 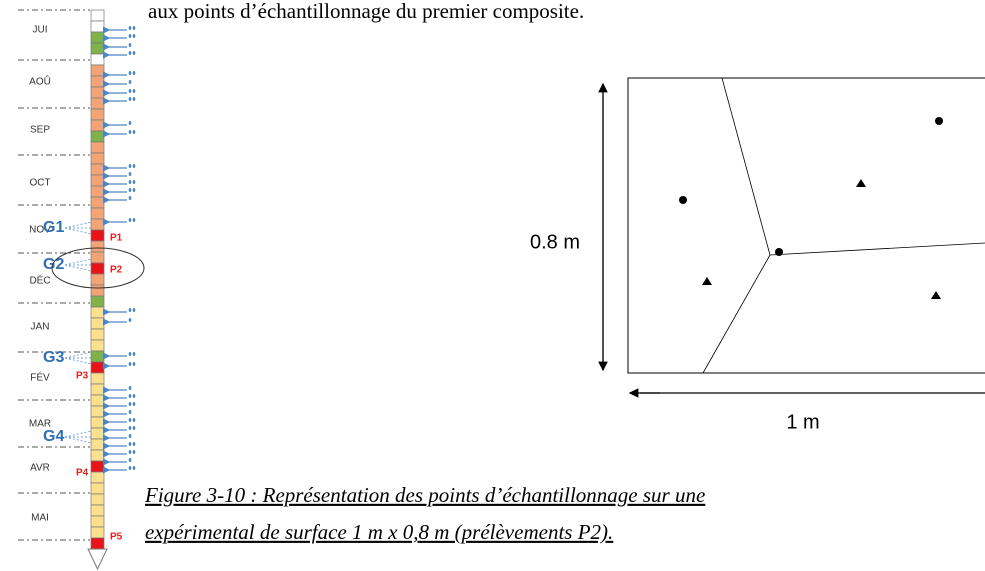 I want to click on month-label: JAN, so click(x=40, y=327).